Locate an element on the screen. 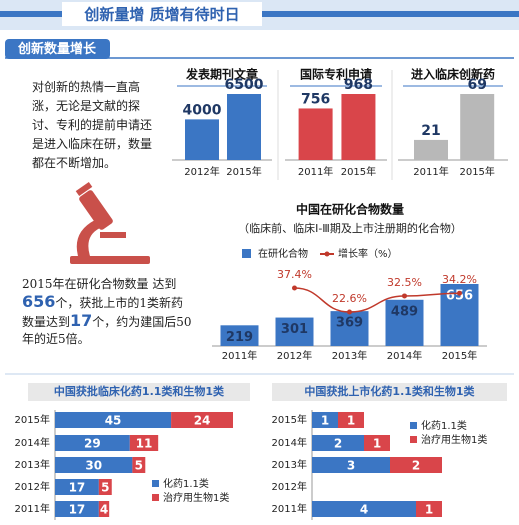  icon-arm is located at coordinates (88, 238).